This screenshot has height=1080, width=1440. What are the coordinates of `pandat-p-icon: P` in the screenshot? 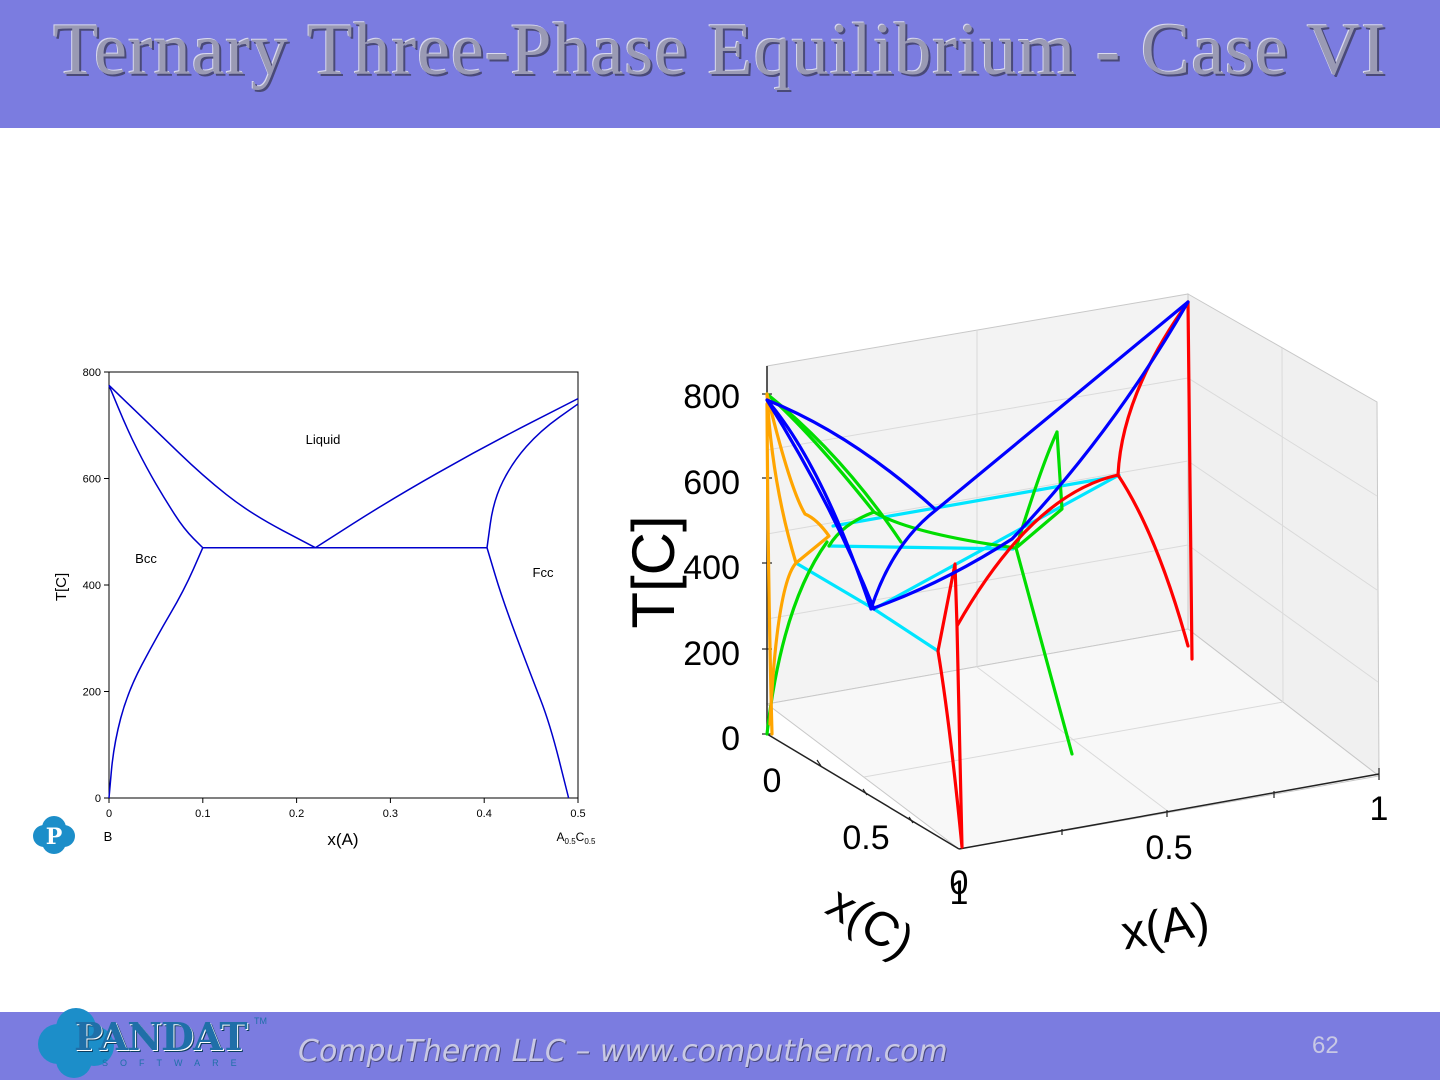 It's located at (54, 835).